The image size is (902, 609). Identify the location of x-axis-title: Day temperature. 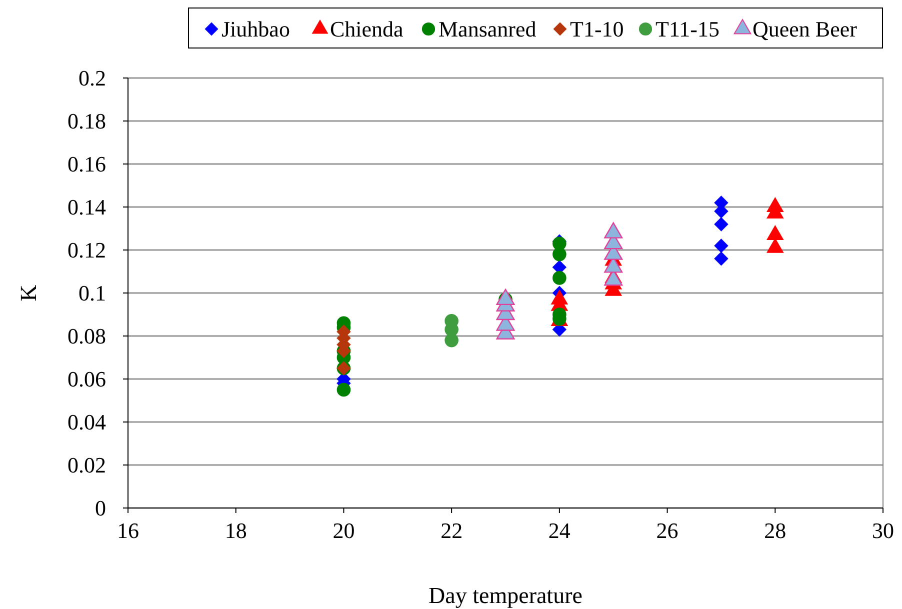
(505, 595).